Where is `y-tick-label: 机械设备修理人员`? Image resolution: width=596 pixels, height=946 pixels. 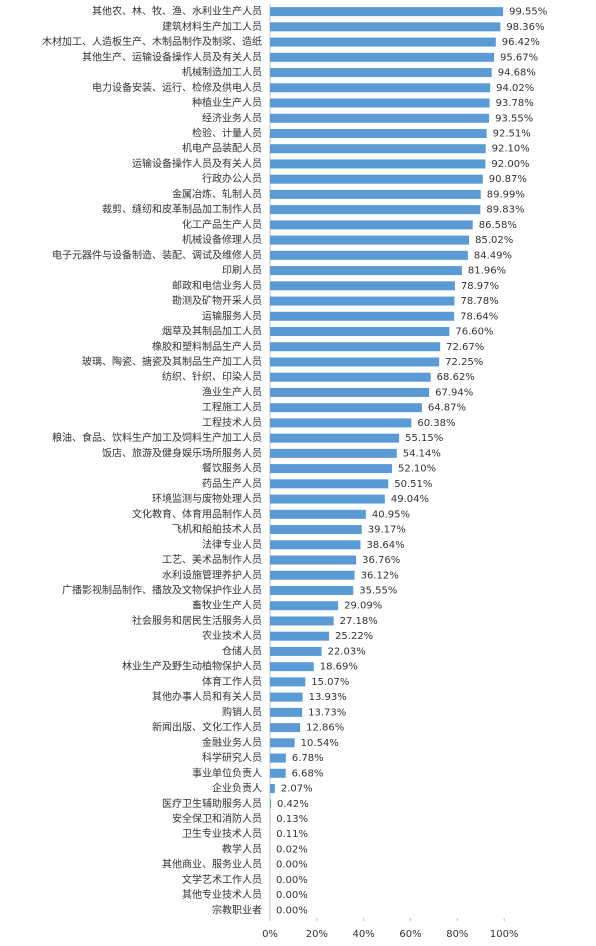
y-tick-label: 机械设备修理人员 is located at coordinates (222, 239).